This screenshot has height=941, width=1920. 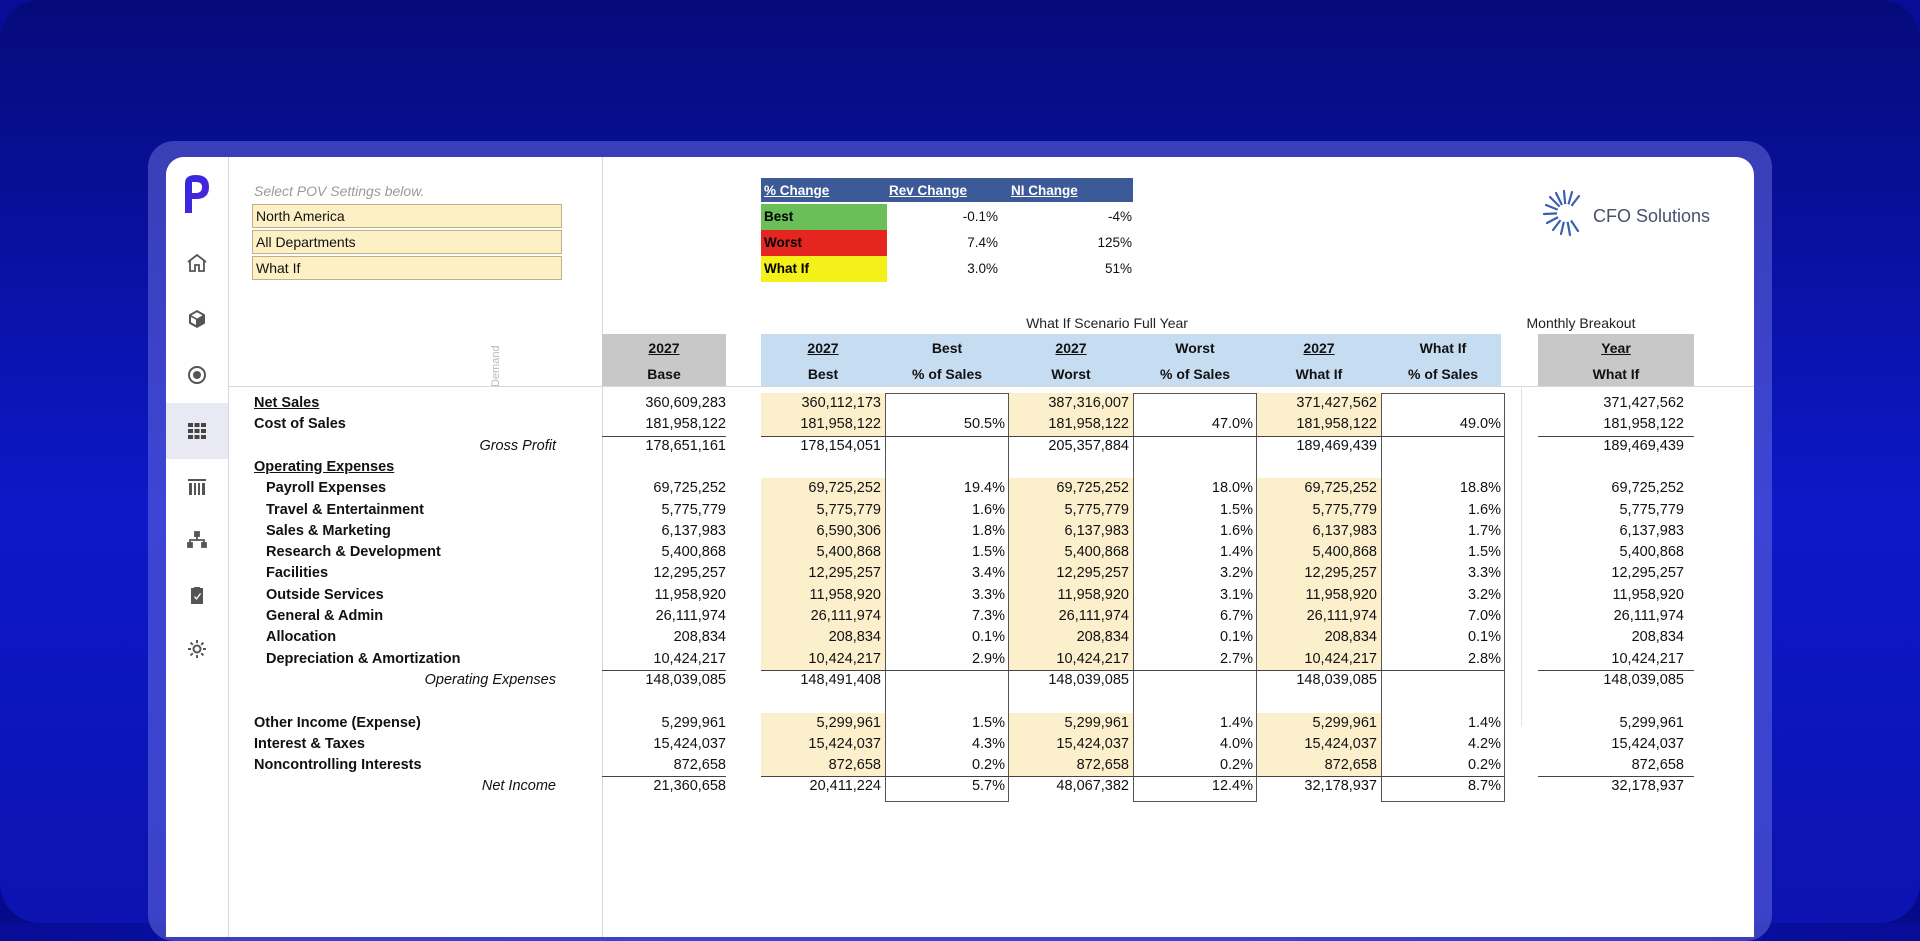 What do you see at coordinates (1088, 424) in the screenshot?
I see `worst-cell: 181,958,122` at bounding box center [1088, 424].